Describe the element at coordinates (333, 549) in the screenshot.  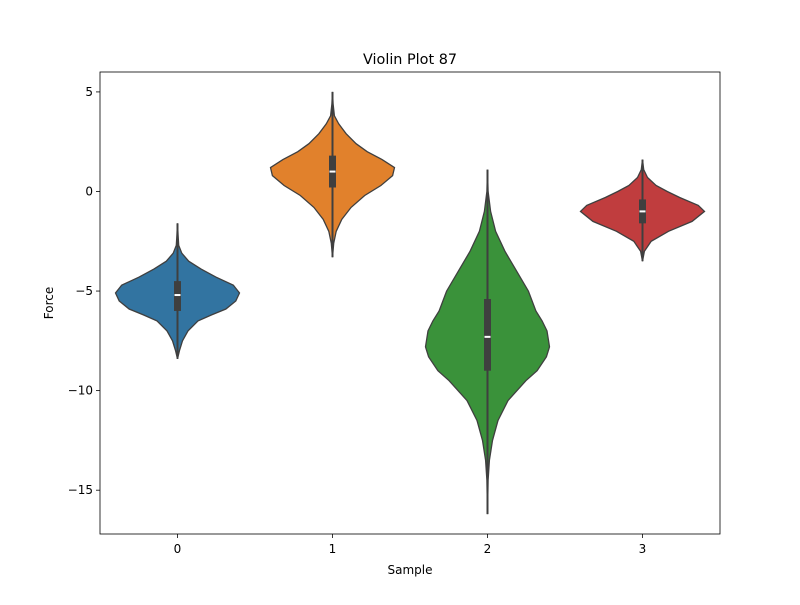
I see `x-tick-label: 1` at that location.